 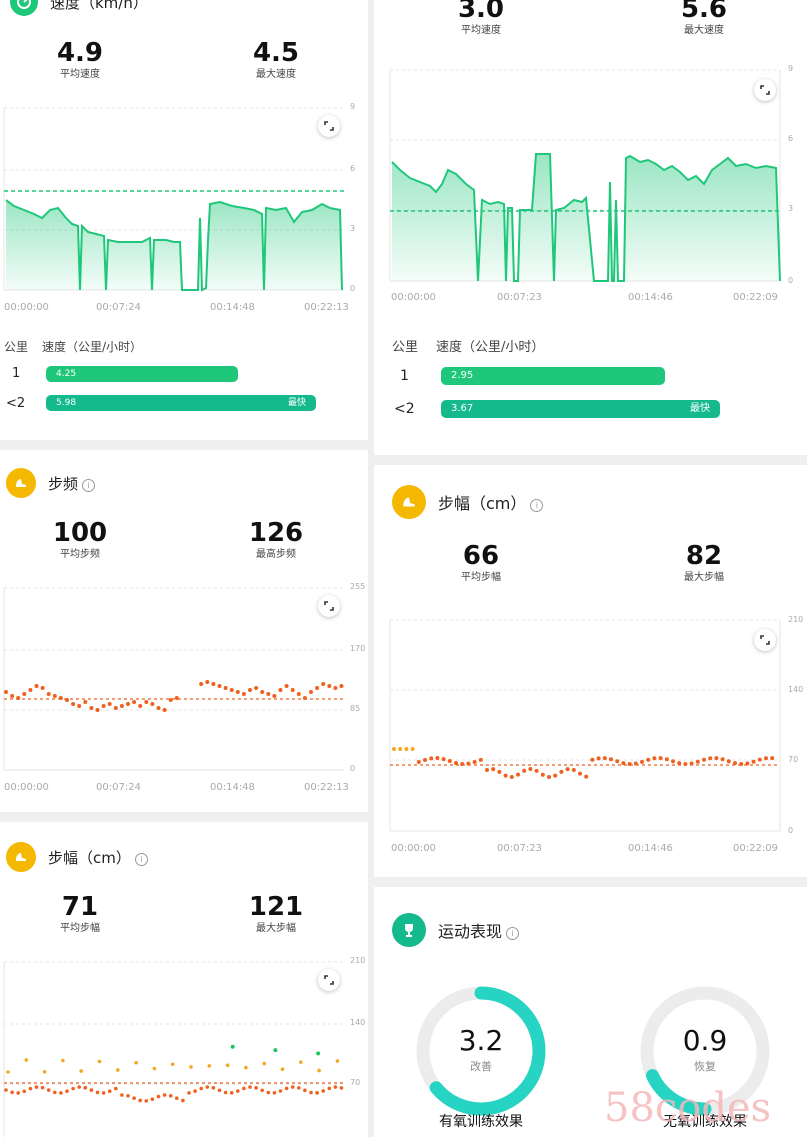 What do you see at coordinates (650, 848) in the screenshot?
I see `x-tick: 00:14:46` at bounding box center [650, 848].